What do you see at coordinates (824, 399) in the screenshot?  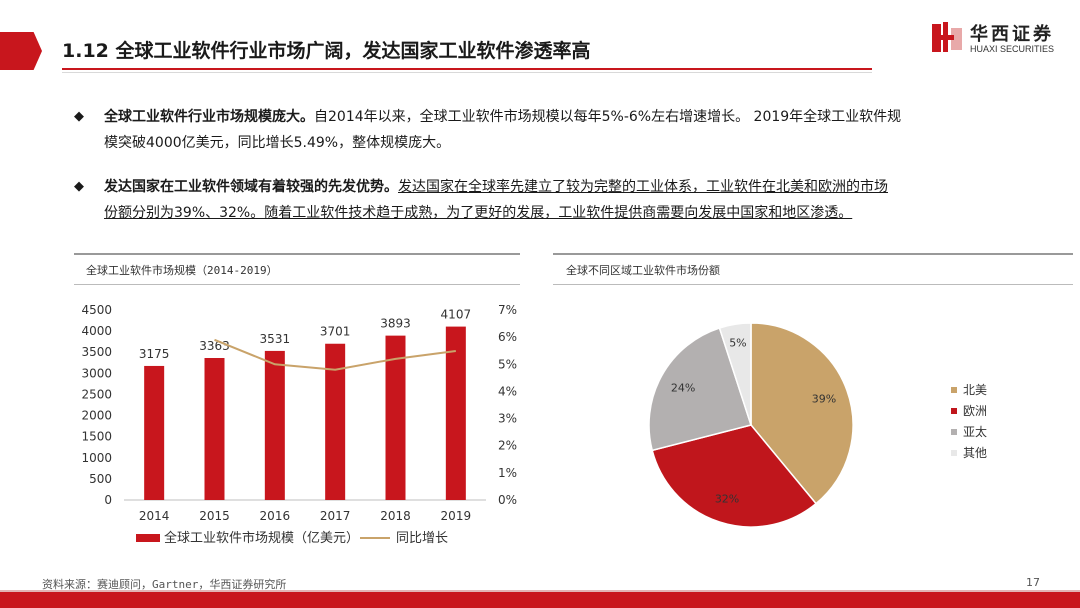 I see `pie-data-label: 39%` at bounding box center [824, 399].